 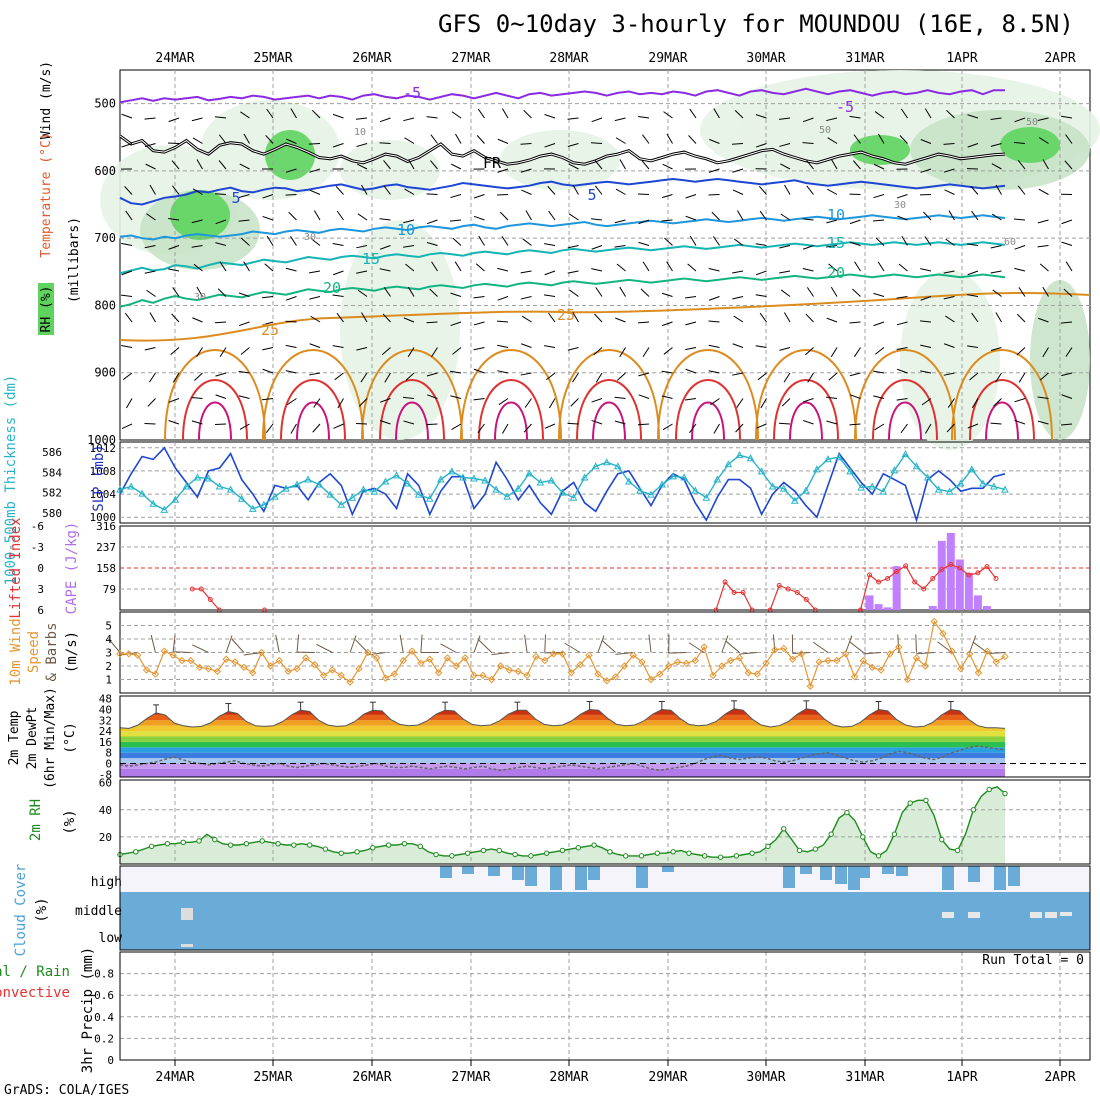 I want to click on isotherm-label: 20, so click(x=836, y=273).